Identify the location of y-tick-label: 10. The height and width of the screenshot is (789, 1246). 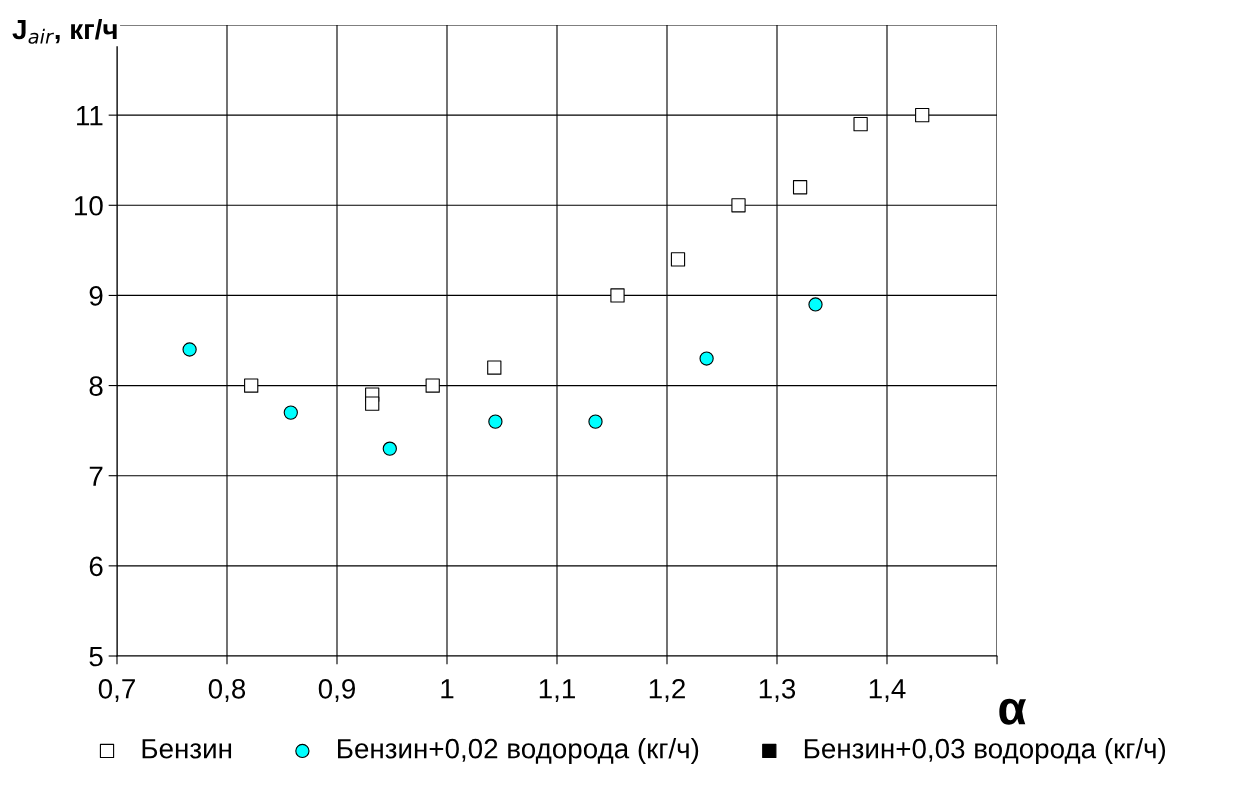
(89, 205).